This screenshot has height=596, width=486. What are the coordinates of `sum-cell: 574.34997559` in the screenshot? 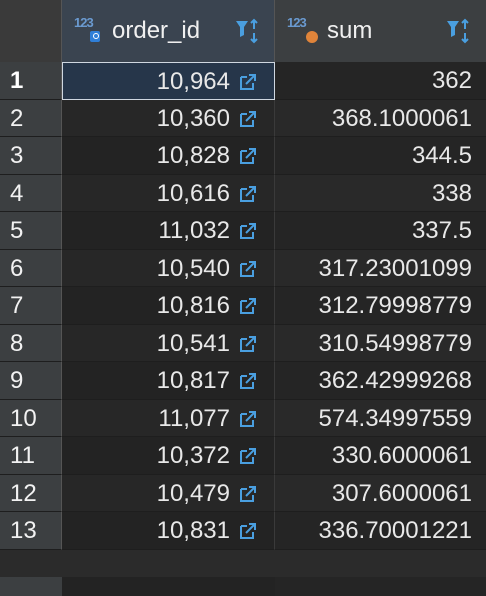 It's located at (380, 418).